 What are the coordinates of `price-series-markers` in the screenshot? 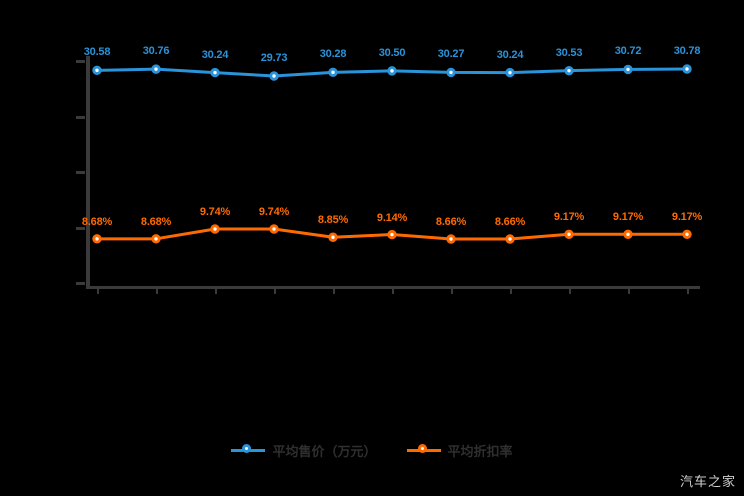 It's located at (392, 72).